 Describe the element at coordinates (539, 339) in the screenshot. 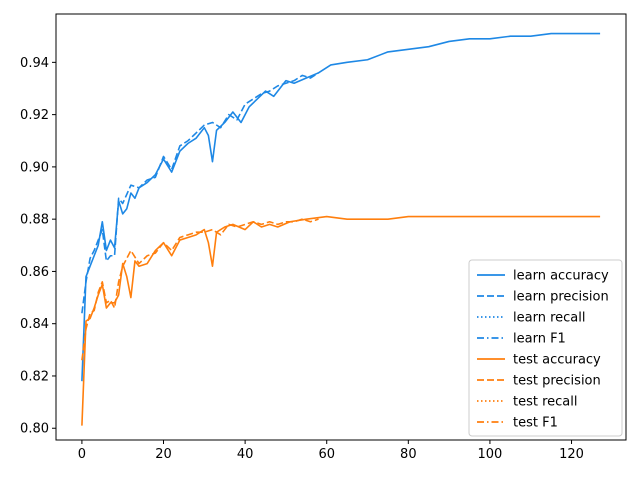

I see `legend-label: learn F1` at that location.